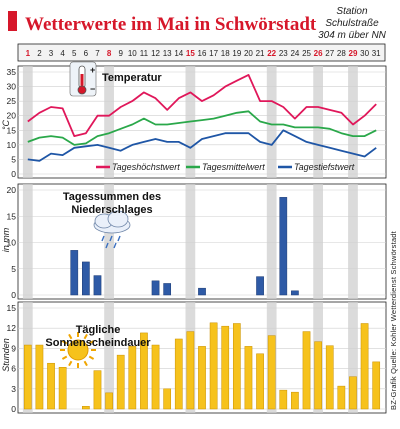 The width and height of the screenshot is (400, 429). I want to click on legend-label-high: Tageshöchstwert, so click(146, 167).